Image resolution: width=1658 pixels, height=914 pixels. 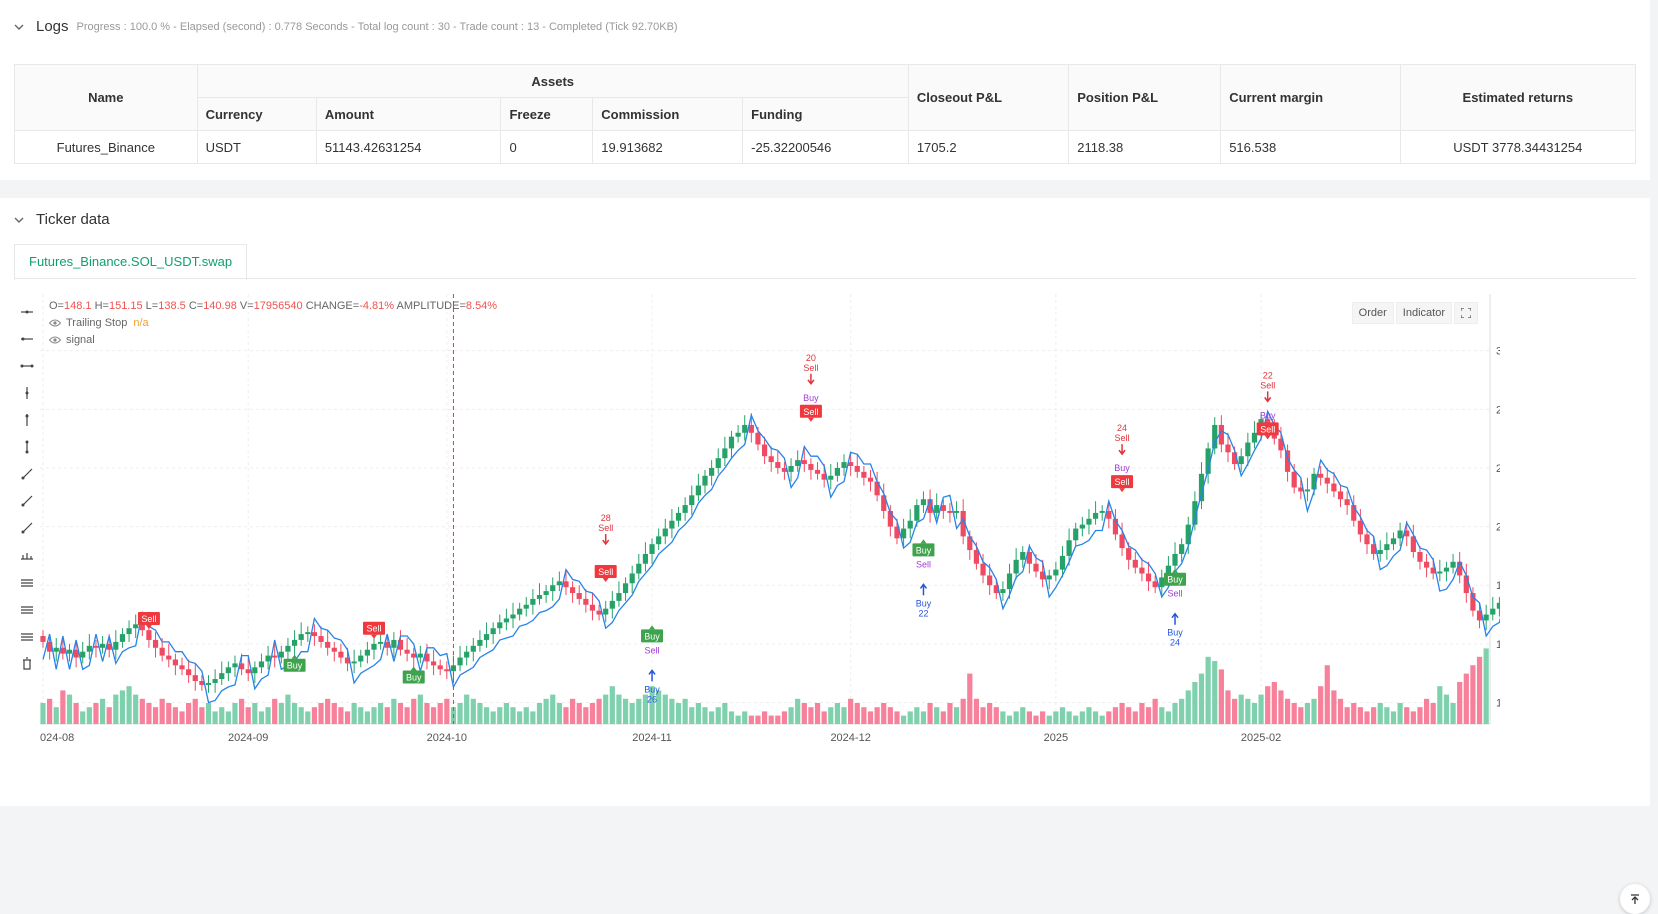 I want to click on scroll-to-top-button, so click(x=1635, y=899).